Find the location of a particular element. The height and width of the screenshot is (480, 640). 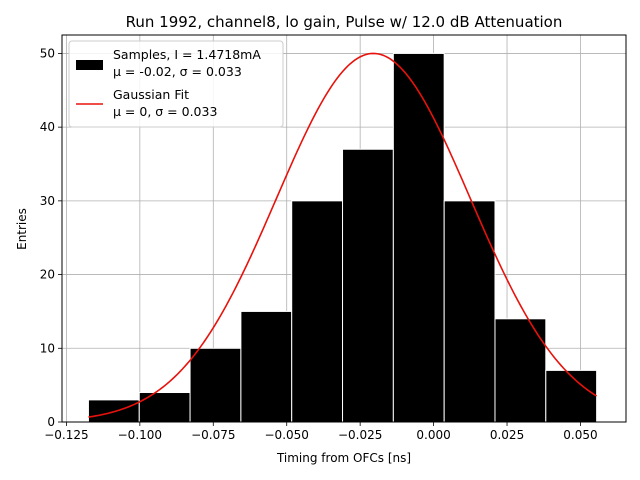

y-tick-label: 0 is located at coordinates (51, 422).